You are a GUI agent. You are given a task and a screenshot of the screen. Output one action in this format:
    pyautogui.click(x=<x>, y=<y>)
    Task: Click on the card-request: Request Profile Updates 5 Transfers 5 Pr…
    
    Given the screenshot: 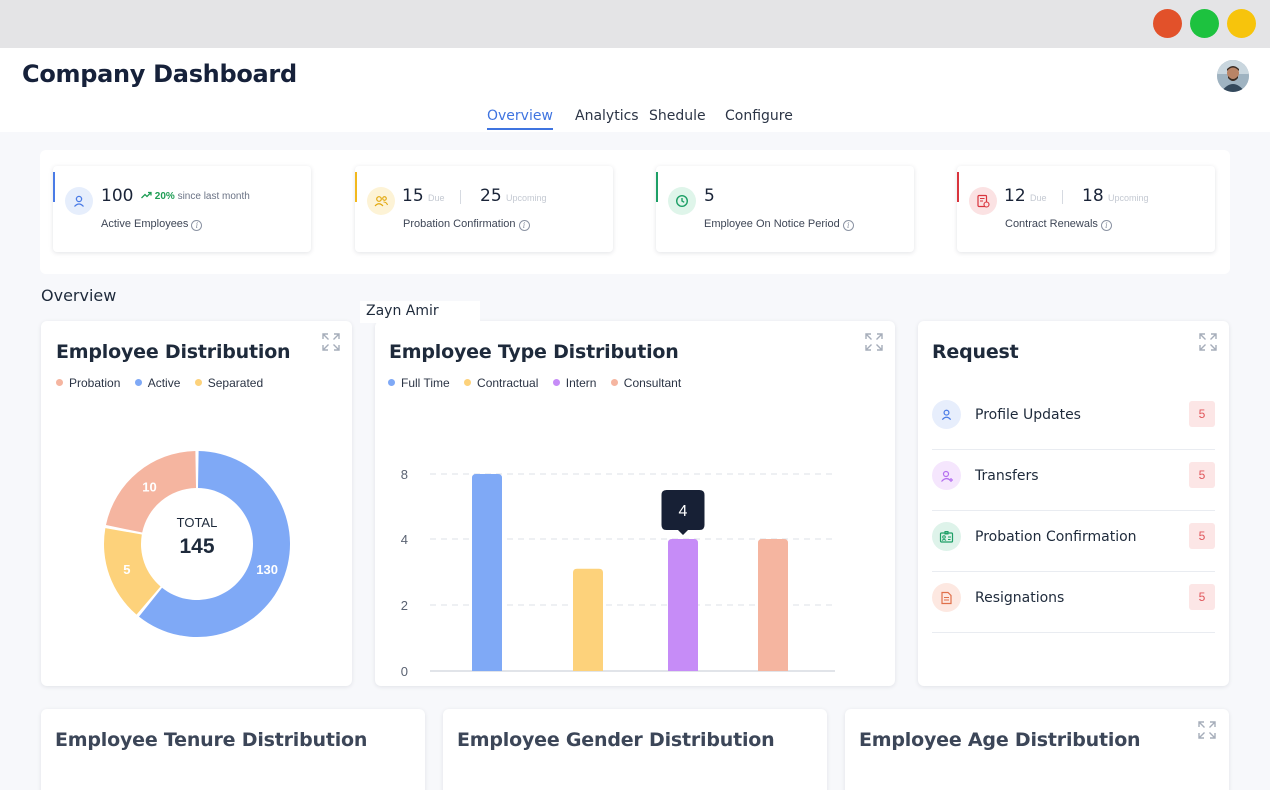 What is the action you would take?
    pyautogui.click(x=1073, y=503)
    